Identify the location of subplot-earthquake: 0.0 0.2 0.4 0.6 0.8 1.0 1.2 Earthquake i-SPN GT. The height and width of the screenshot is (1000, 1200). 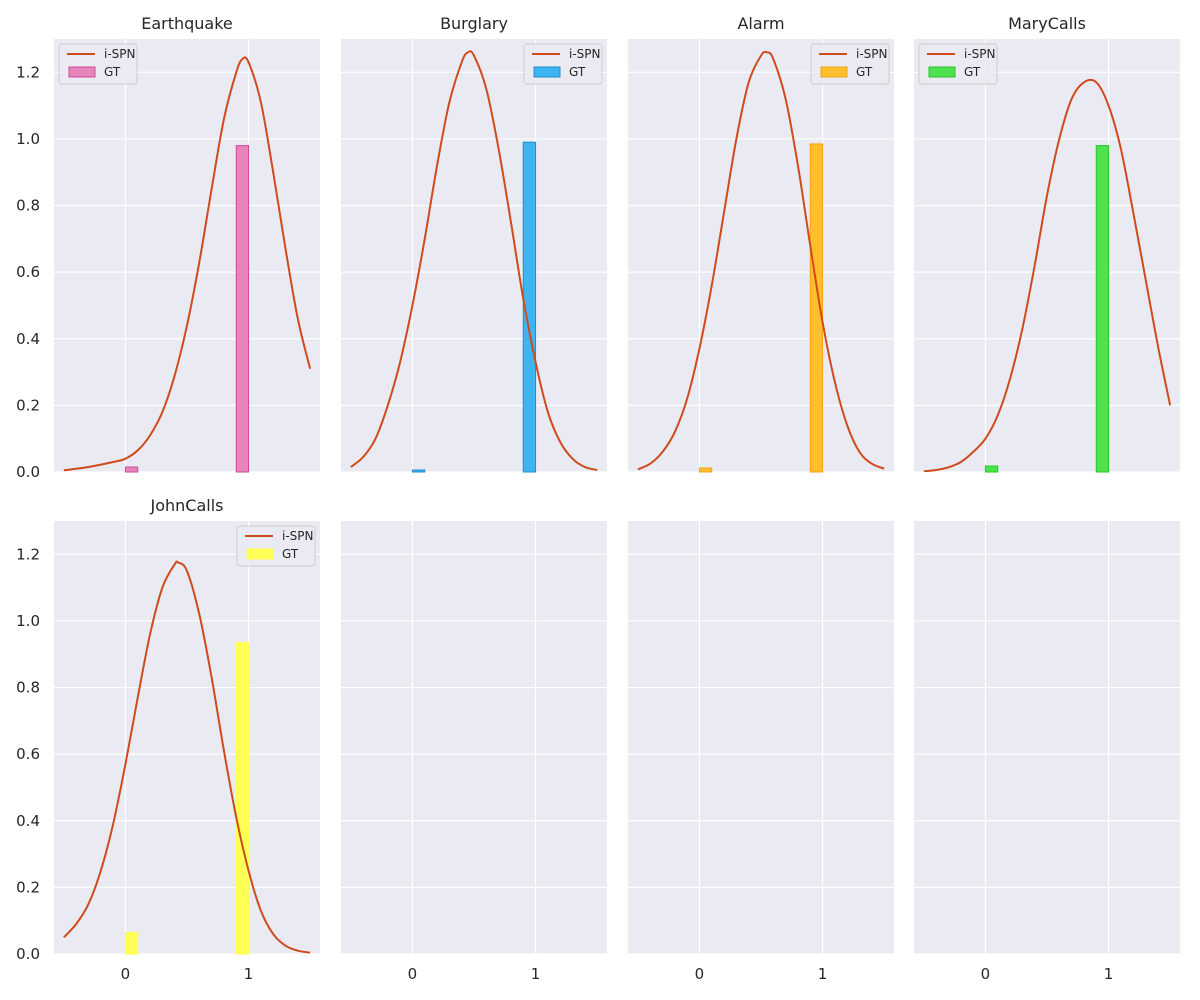
(168, 247).